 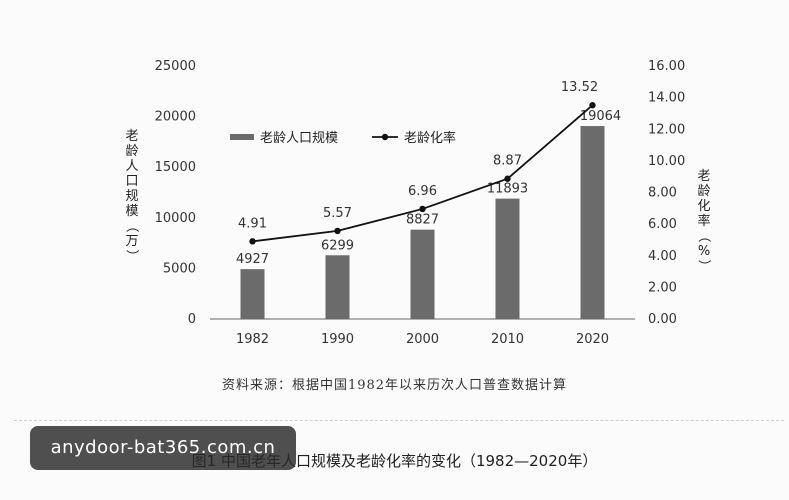 What do you see at coordinates (337, 213) in the screenshot?
I see `rate-value-label: 5.57` at bounding box center [337, 213].